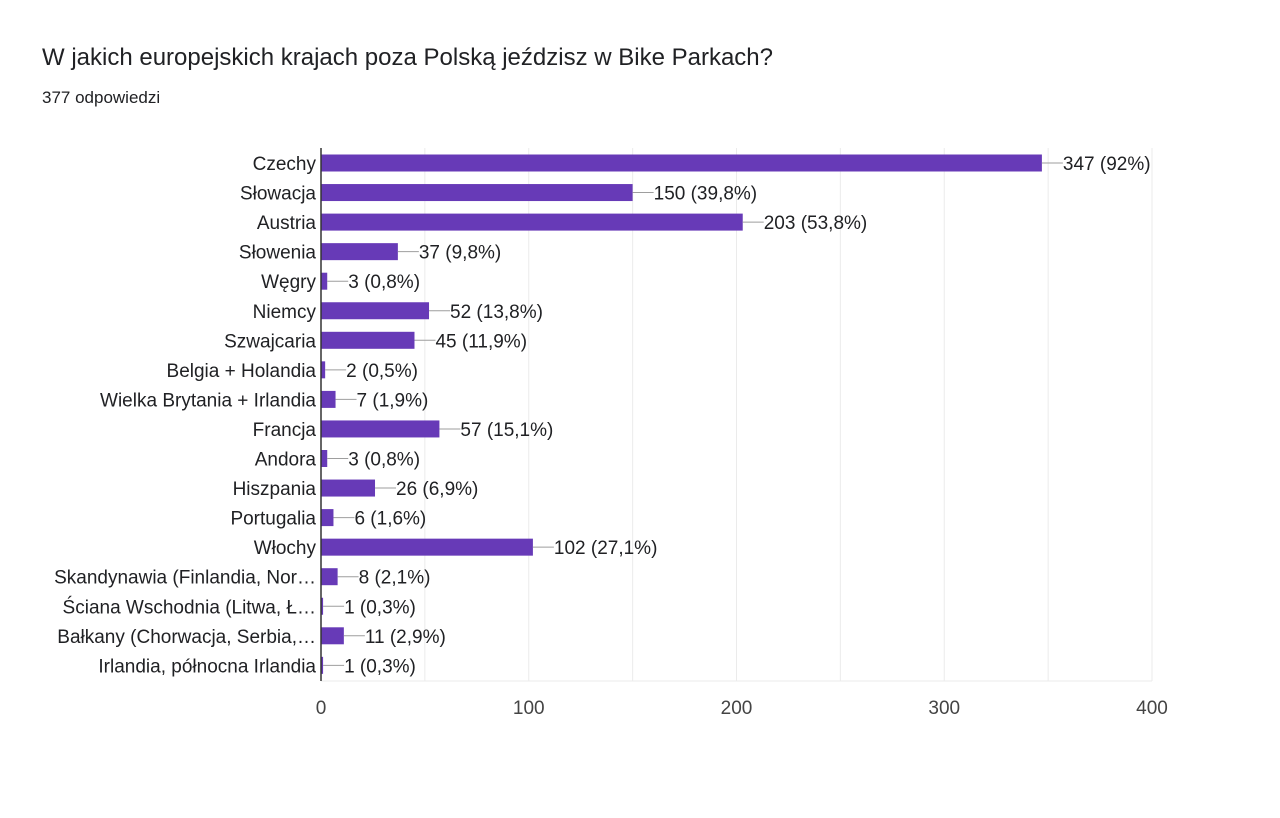  Describe the element at coordinates (285, 164) in the screenshot. I see `category-label: Czechy` at that location.